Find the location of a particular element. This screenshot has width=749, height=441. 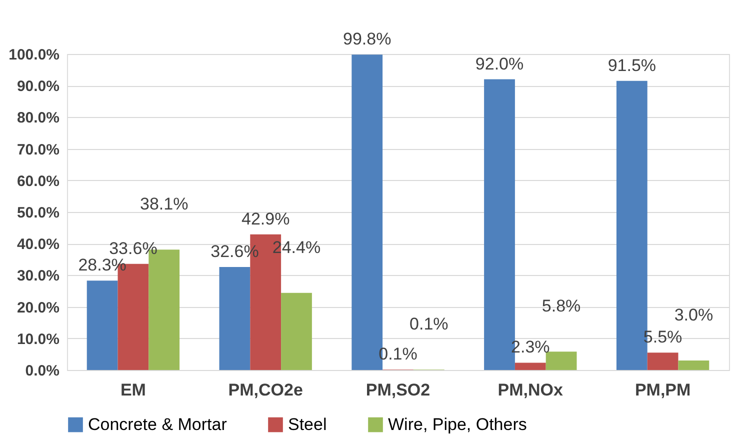

data-label: 28.3% is located at coordinates (102, 265).